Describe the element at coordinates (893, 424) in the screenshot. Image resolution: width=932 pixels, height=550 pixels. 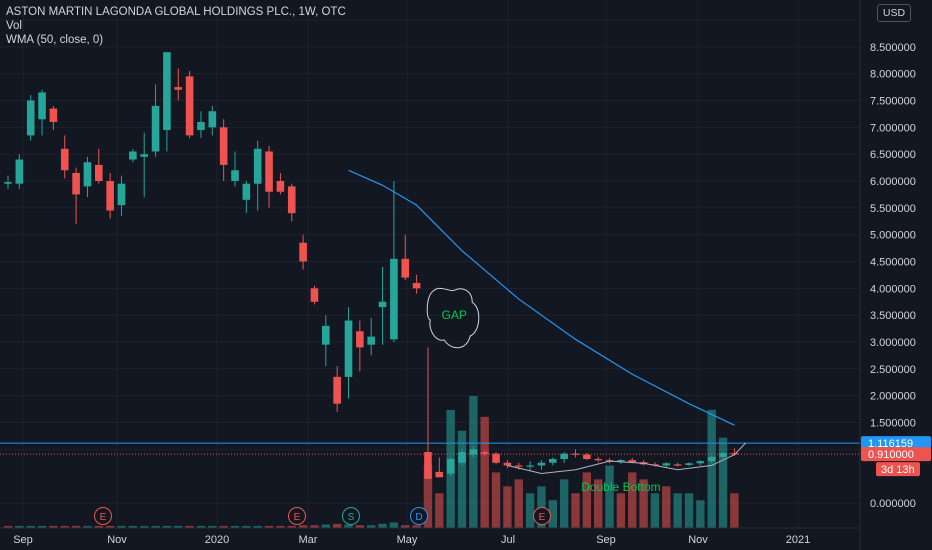
I see `y-tick-label: 1.500000` at that location.